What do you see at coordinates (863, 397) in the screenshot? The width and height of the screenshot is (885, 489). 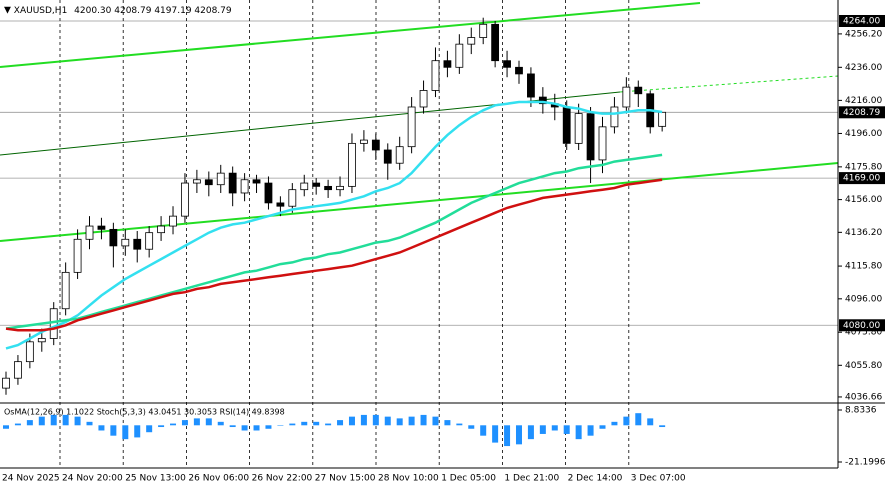 I see `y-tick-label: 4036.66` at bounding box center [863, 397].